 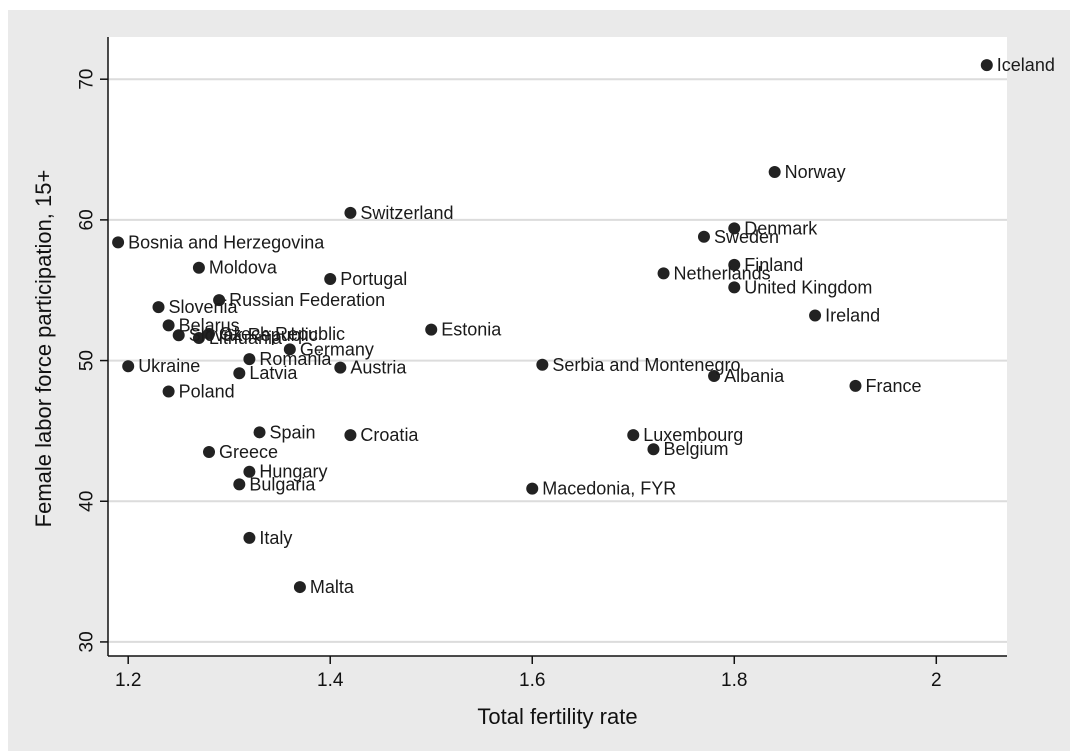 I want to click on data-point-label: Ireland, so click(x=852, y=316).